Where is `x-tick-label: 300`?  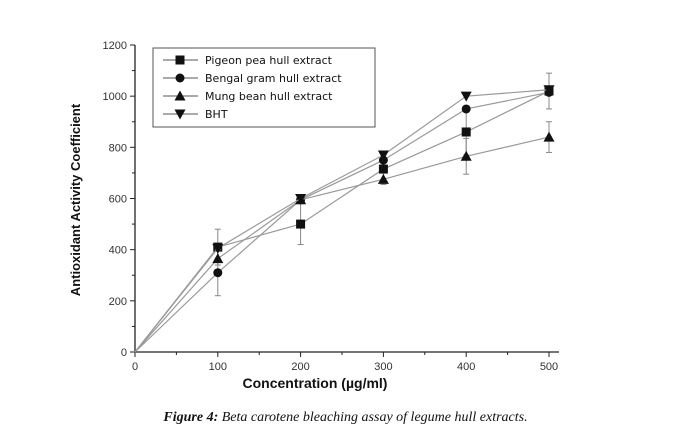 x-tick-label: 300 is located at coordinates (383, 367).